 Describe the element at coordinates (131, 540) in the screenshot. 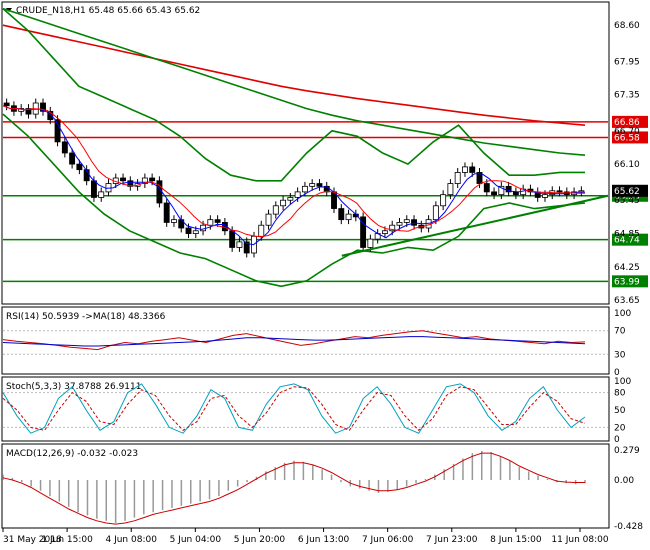

I see `x-tick-label-2: 4 Jun 08:00` at that location.